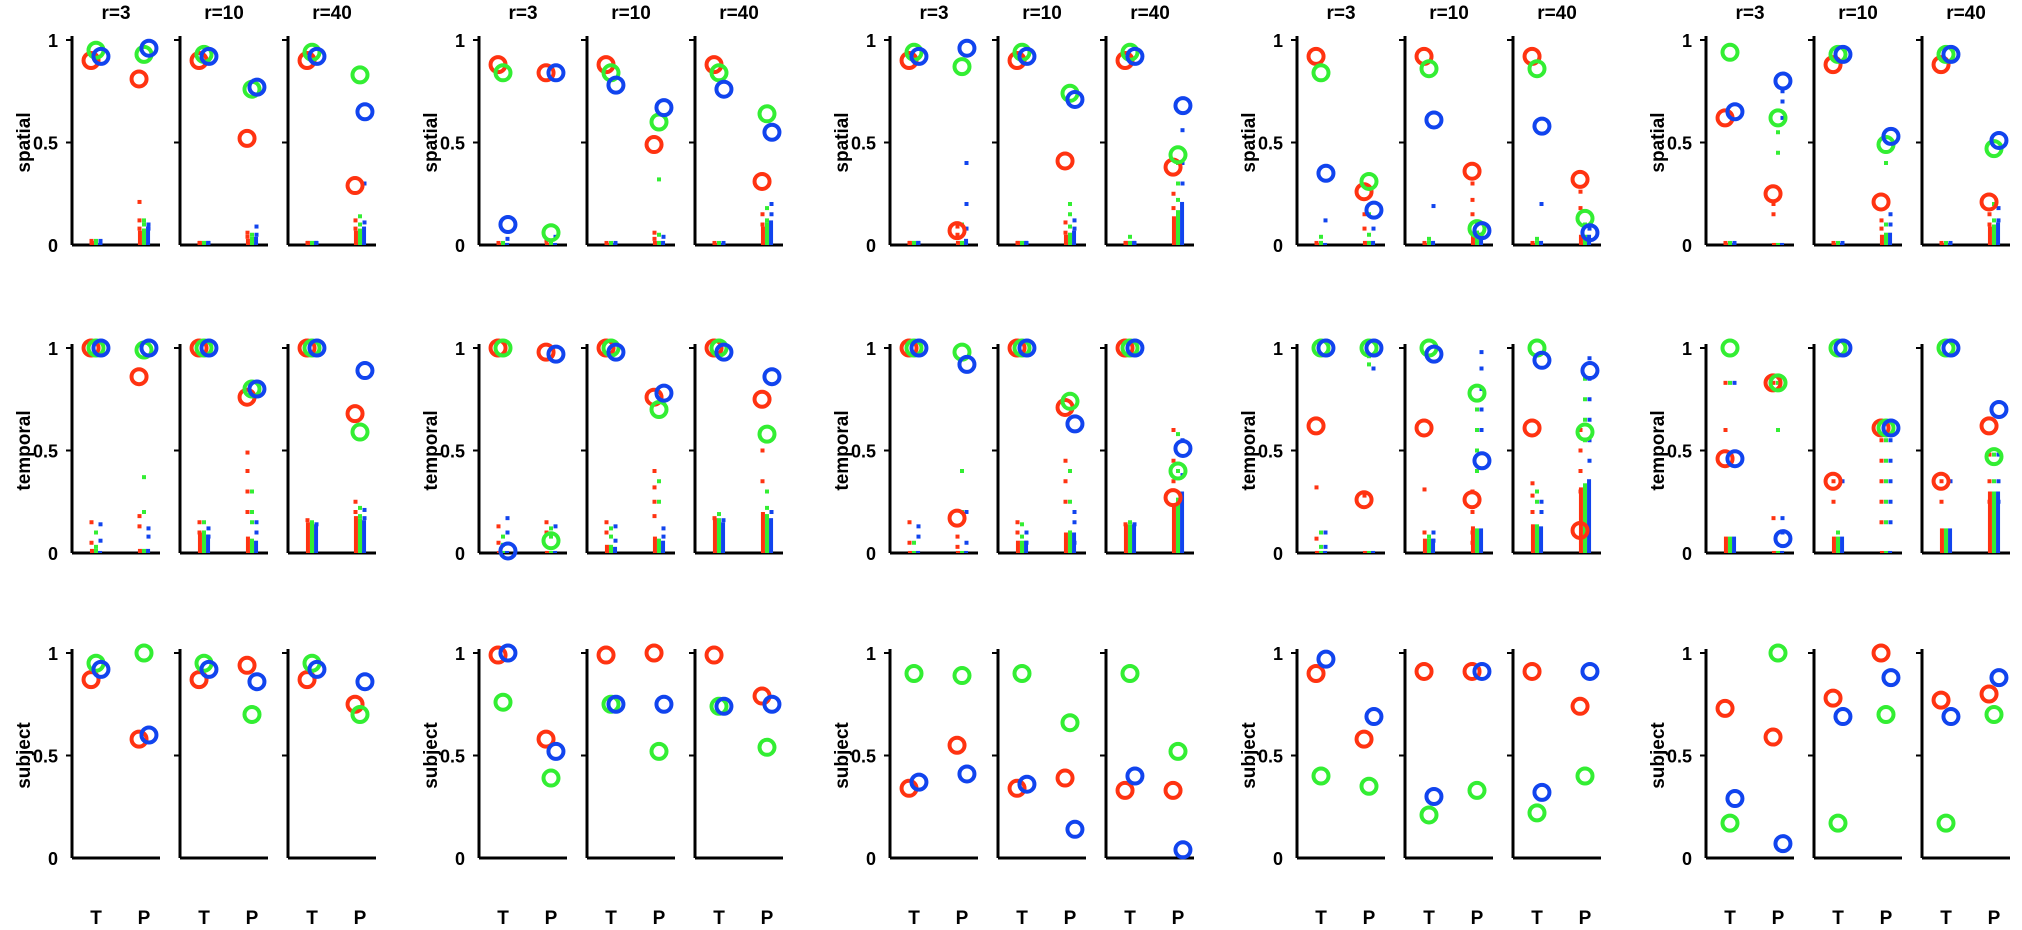 This screenshot has height=930, width=2022. I want to click on x-tick-label: P, so click(767, 918).